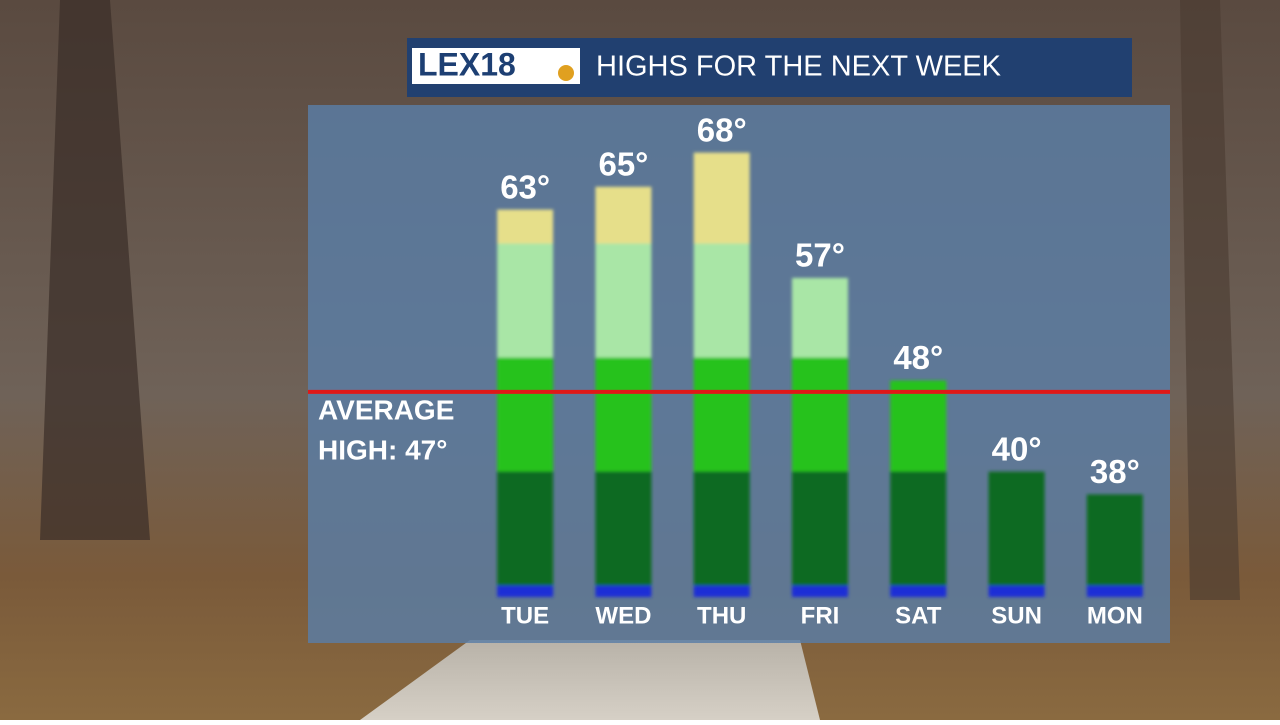 The image size is (1280, 725). What do you see at coordinates (722, 129) in the screenshot?
I see `value-label: 68°` at bounding box center [722, 129].